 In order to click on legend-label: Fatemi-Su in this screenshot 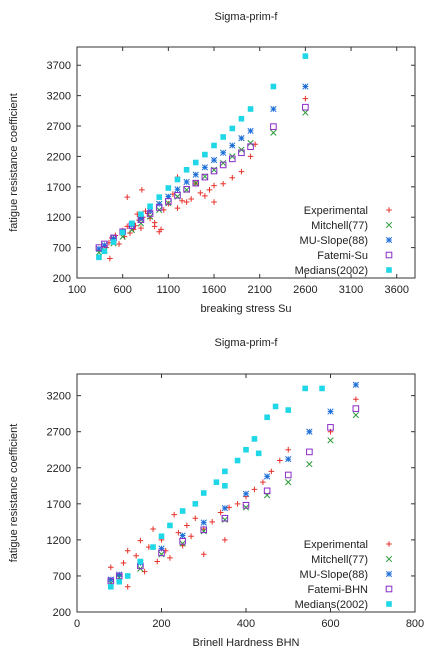, I will do `click(342, 256)`.